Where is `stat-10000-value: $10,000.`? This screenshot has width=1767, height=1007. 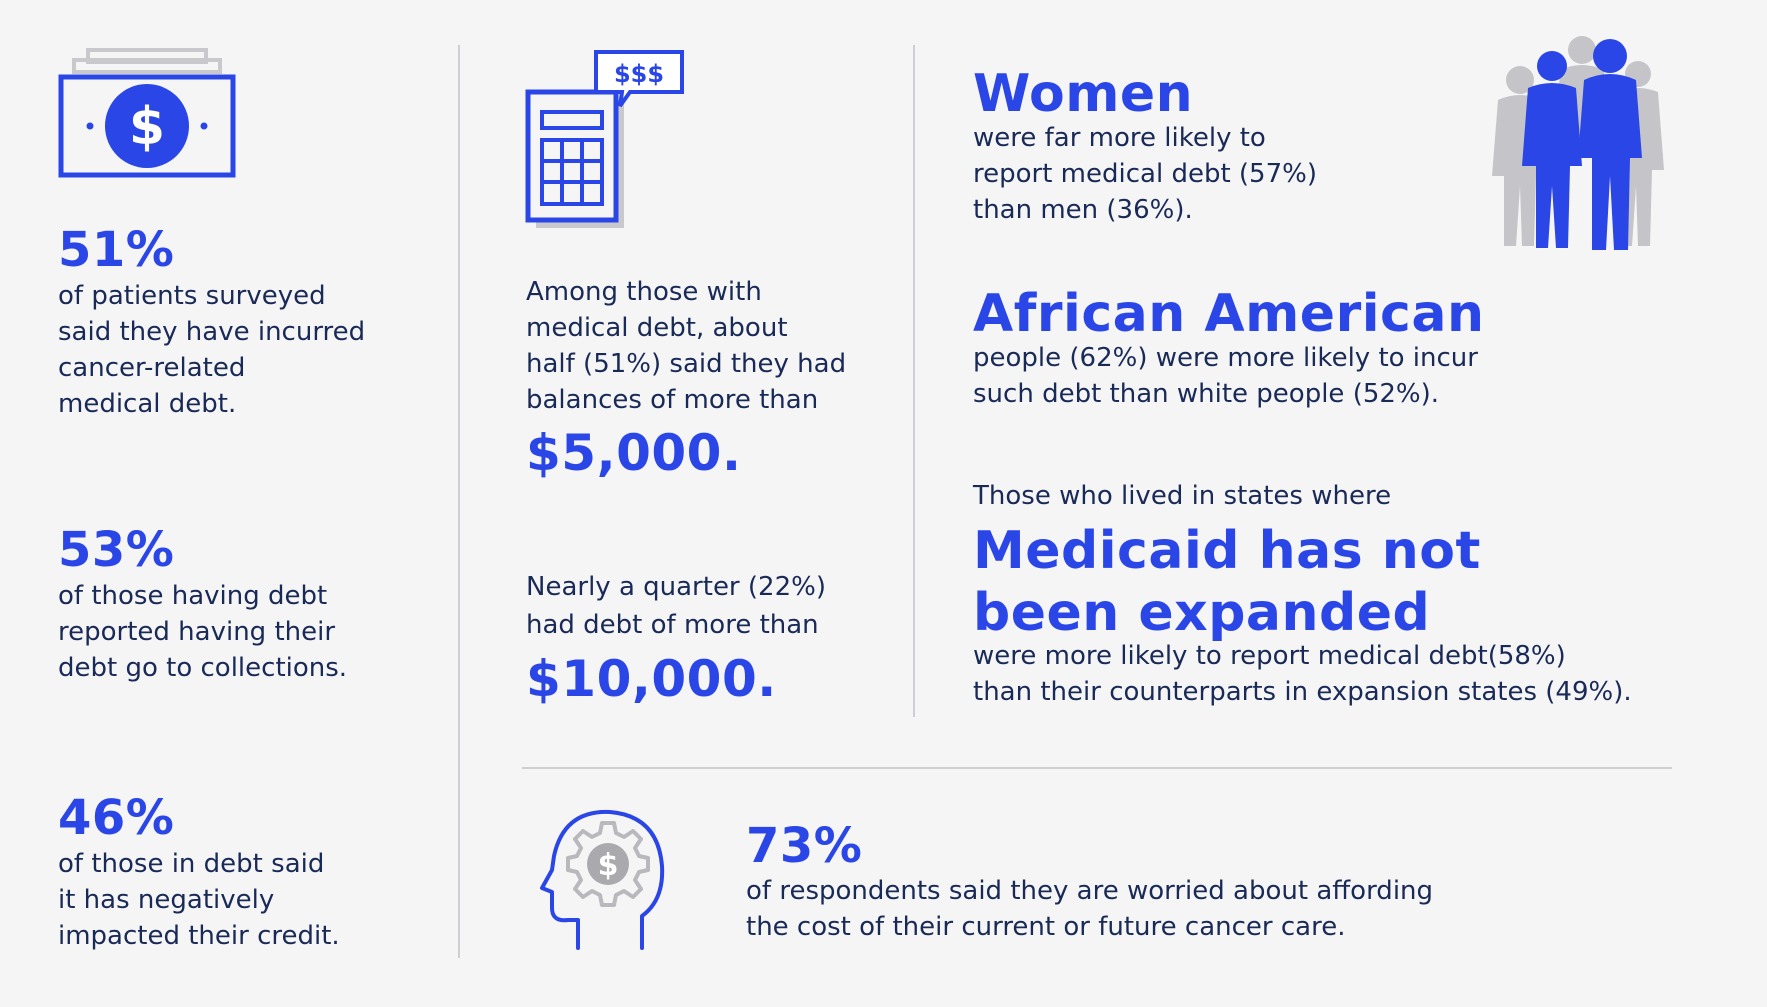 stat-10000-value: $10,000. is located at coordinates (651, 679).